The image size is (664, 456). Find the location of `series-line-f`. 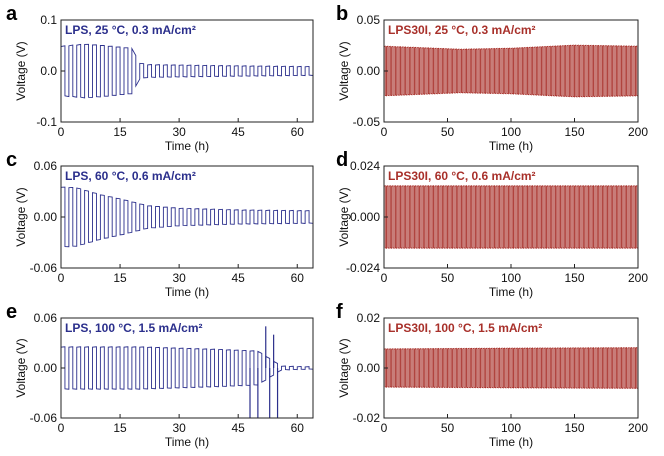

series-line-f is located at coordinates (511, 368).